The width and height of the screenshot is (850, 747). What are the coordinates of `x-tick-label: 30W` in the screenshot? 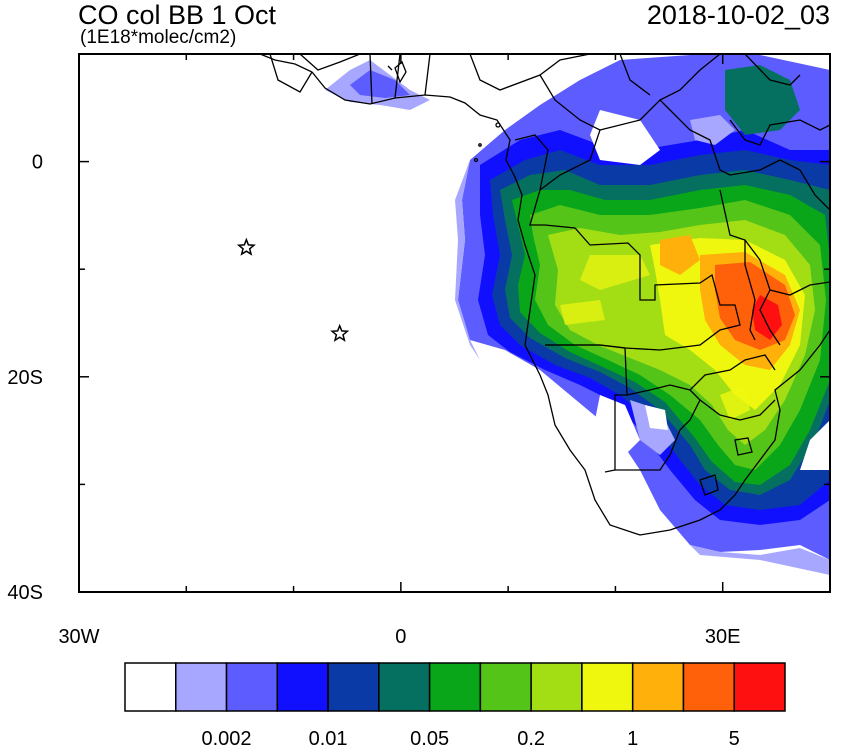 It's located at (78, 637).